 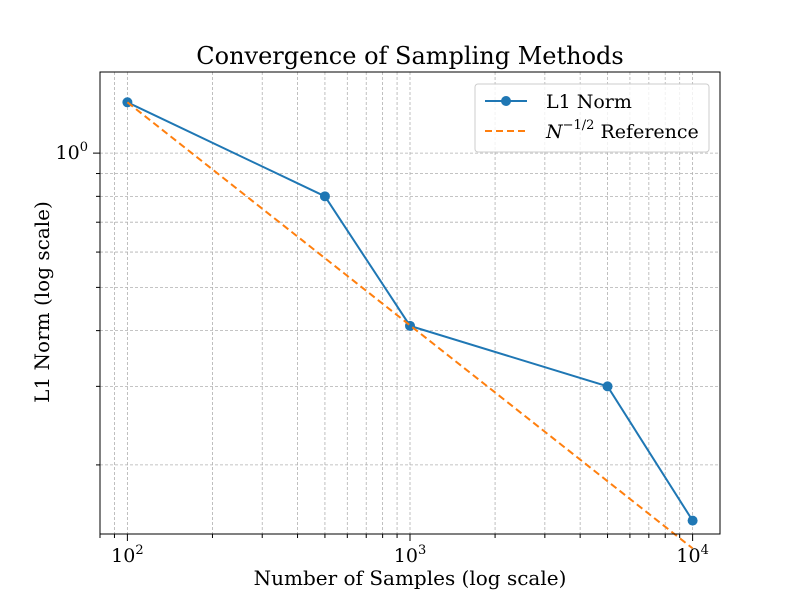 What do you see at coordinates (589, 102) in the screenshot?
I see `legend-label-l1-norm: L1 Norm` at bounding box center [589, 102].